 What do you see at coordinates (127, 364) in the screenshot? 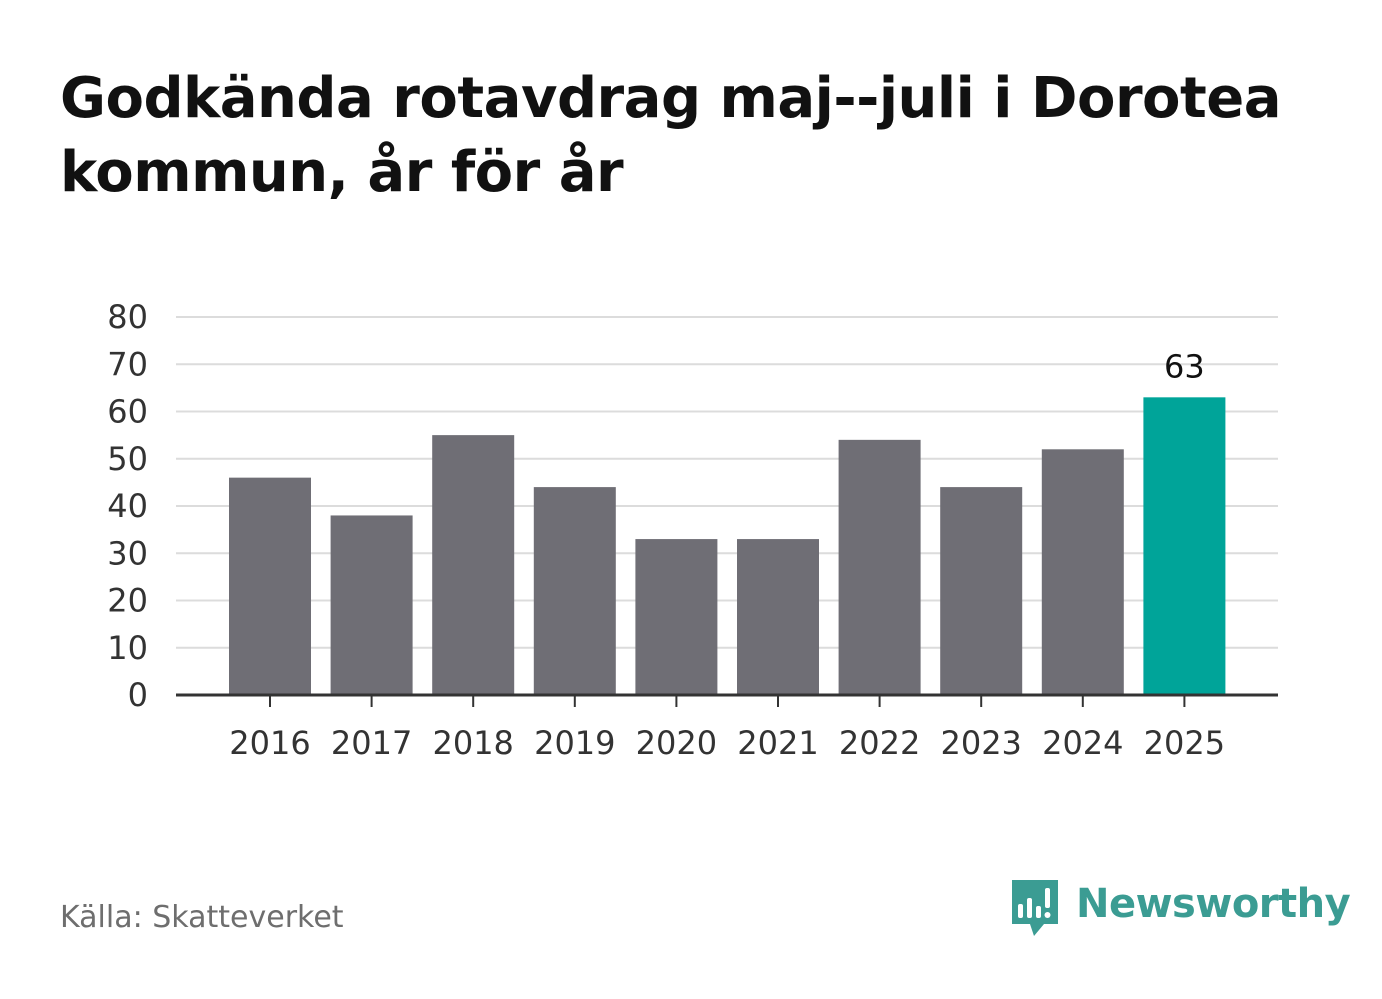
I see `y-tick-label: 70` at bounding box center [127, 364].